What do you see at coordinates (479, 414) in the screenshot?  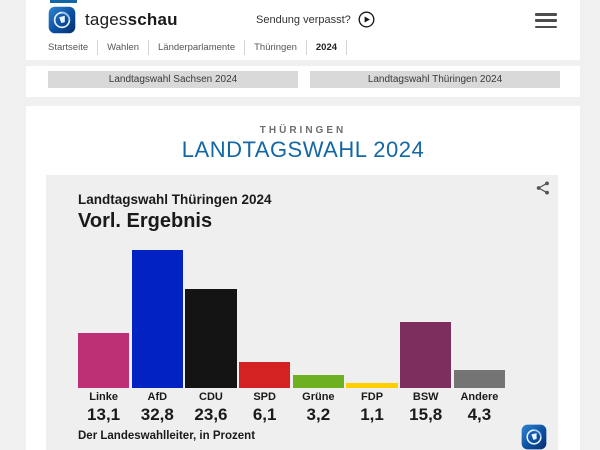 I see `bar-value-andere: 4,3` at bounding box center [479, 414].